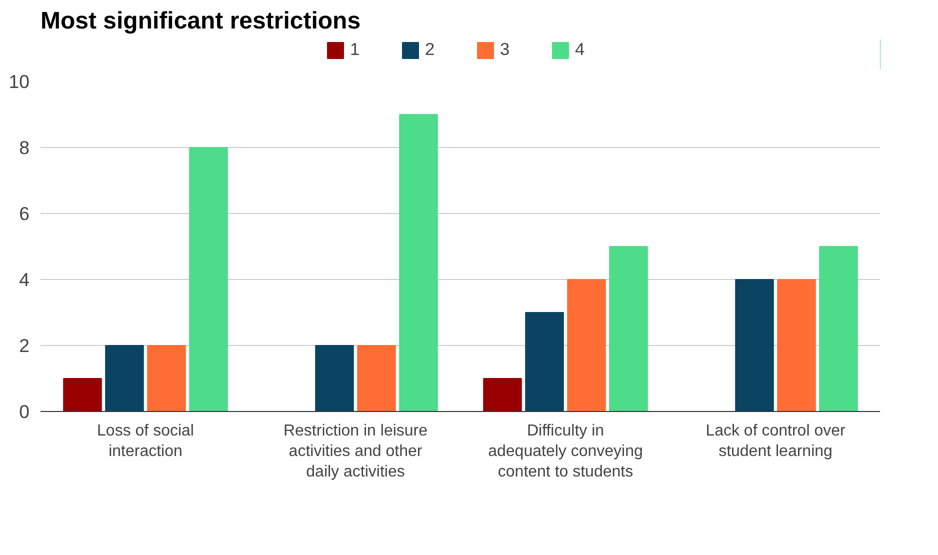  Describe the element at coordinates (505, 49) in the screenshot. I see `legend-label: 3` at that location.